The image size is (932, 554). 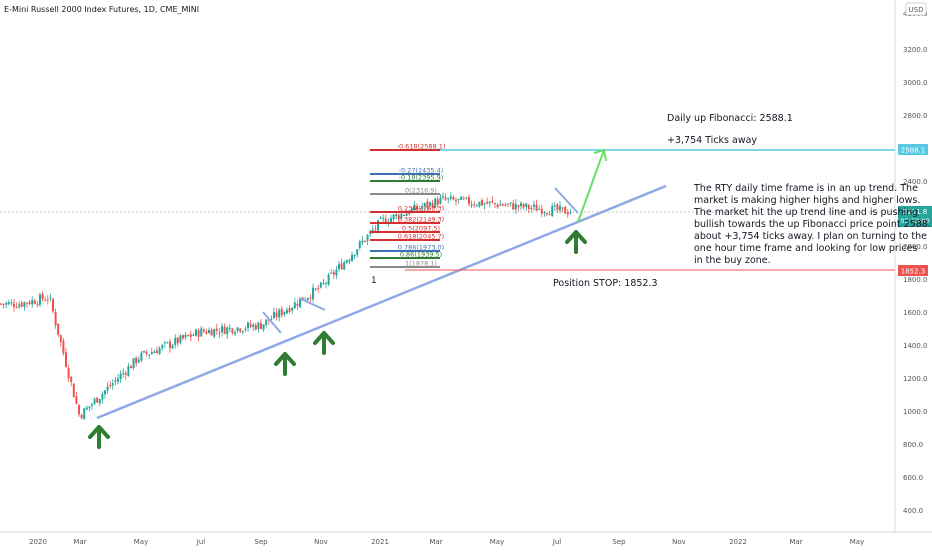 I want to click on price-tick-label: 3000.0, so click(x=915, y=83).